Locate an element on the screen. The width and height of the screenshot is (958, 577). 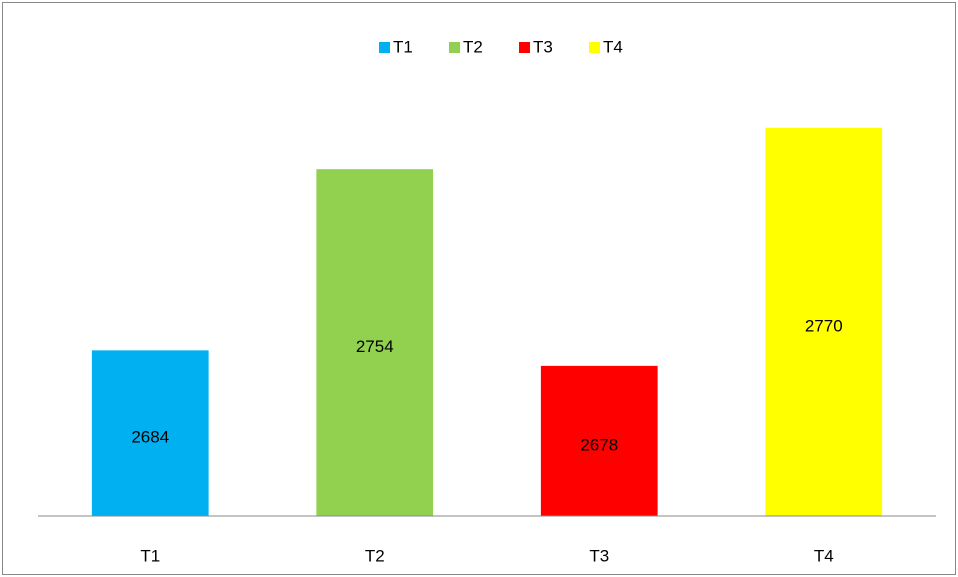
data-label: 2678 is located at coordinates (599, 444).